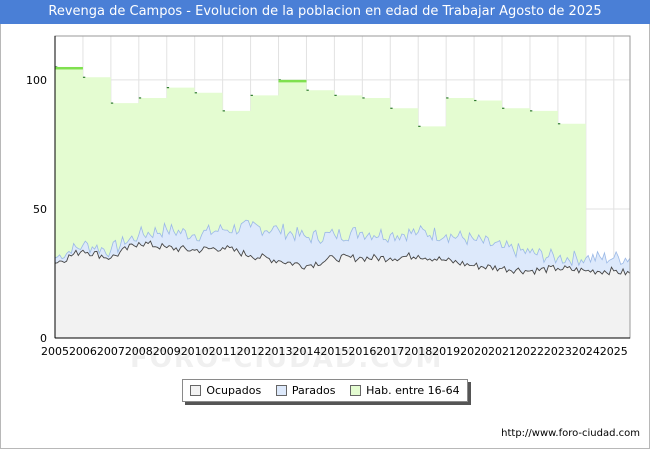 This screenshot has height=450, width=650. What do you see at coordinates (313, 390) in the screenshot?
I see `legend-label-parados: Parados` at bounding box center [313, 390].